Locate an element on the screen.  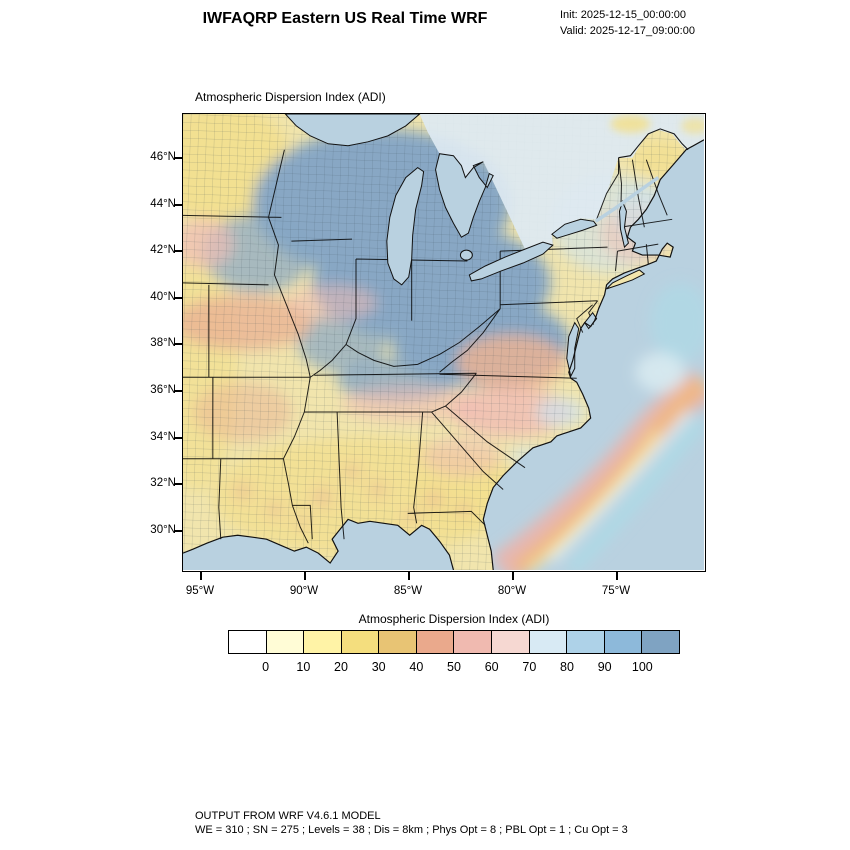
lake-erie is located at coordinates (511, 261).